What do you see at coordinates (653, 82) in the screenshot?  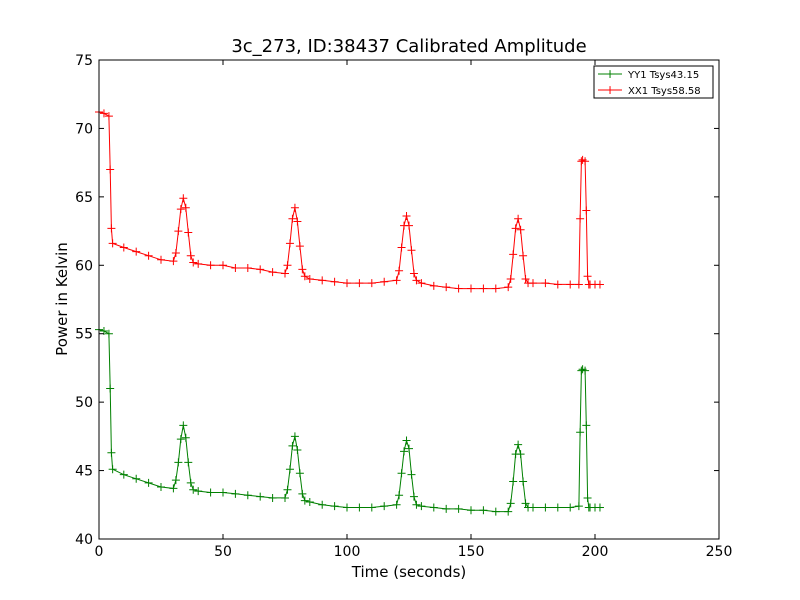 I see `legend: + YY1 Tsys43.15 + XX1 Tsys58.58` at bounding box center [653, 82].